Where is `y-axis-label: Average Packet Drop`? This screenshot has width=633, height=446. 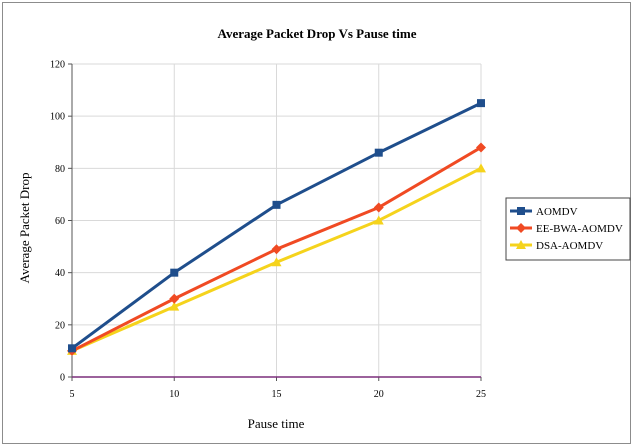 y-axis-label: Average Packet Drop is located at coordinates (24, 228).